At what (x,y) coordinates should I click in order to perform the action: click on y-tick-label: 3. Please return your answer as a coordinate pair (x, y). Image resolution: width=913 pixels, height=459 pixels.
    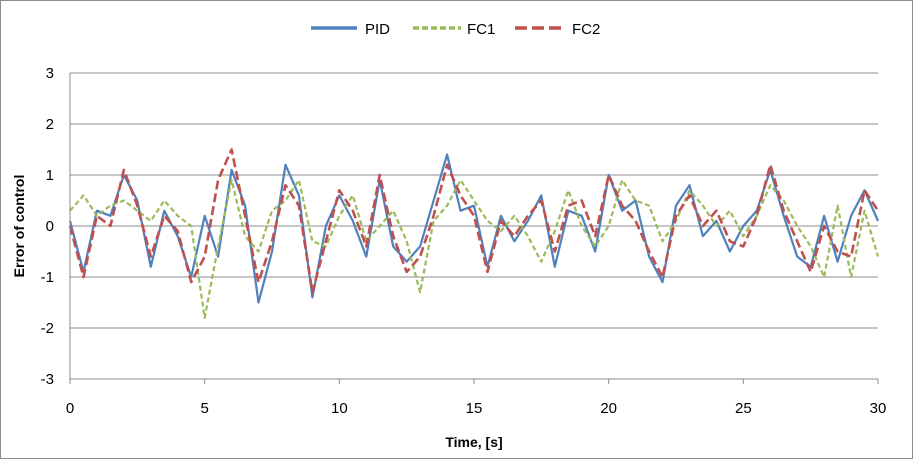
    Looking at the image, I should click on (50, 73).